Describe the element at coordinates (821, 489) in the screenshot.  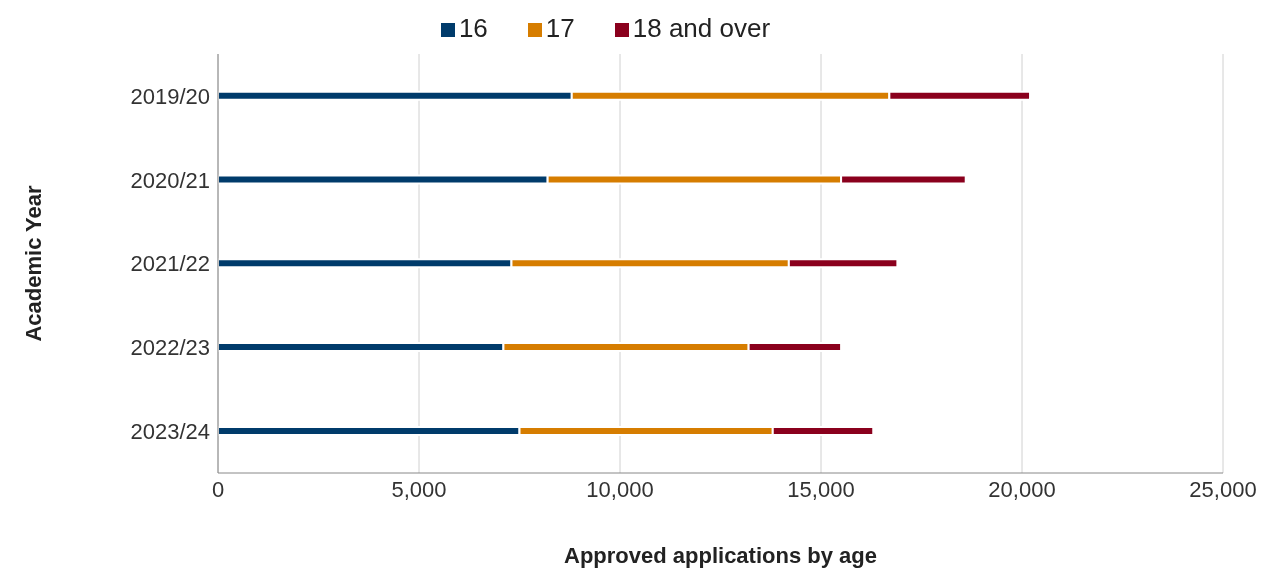
I see `x-tick-label: 15,000` at that location.